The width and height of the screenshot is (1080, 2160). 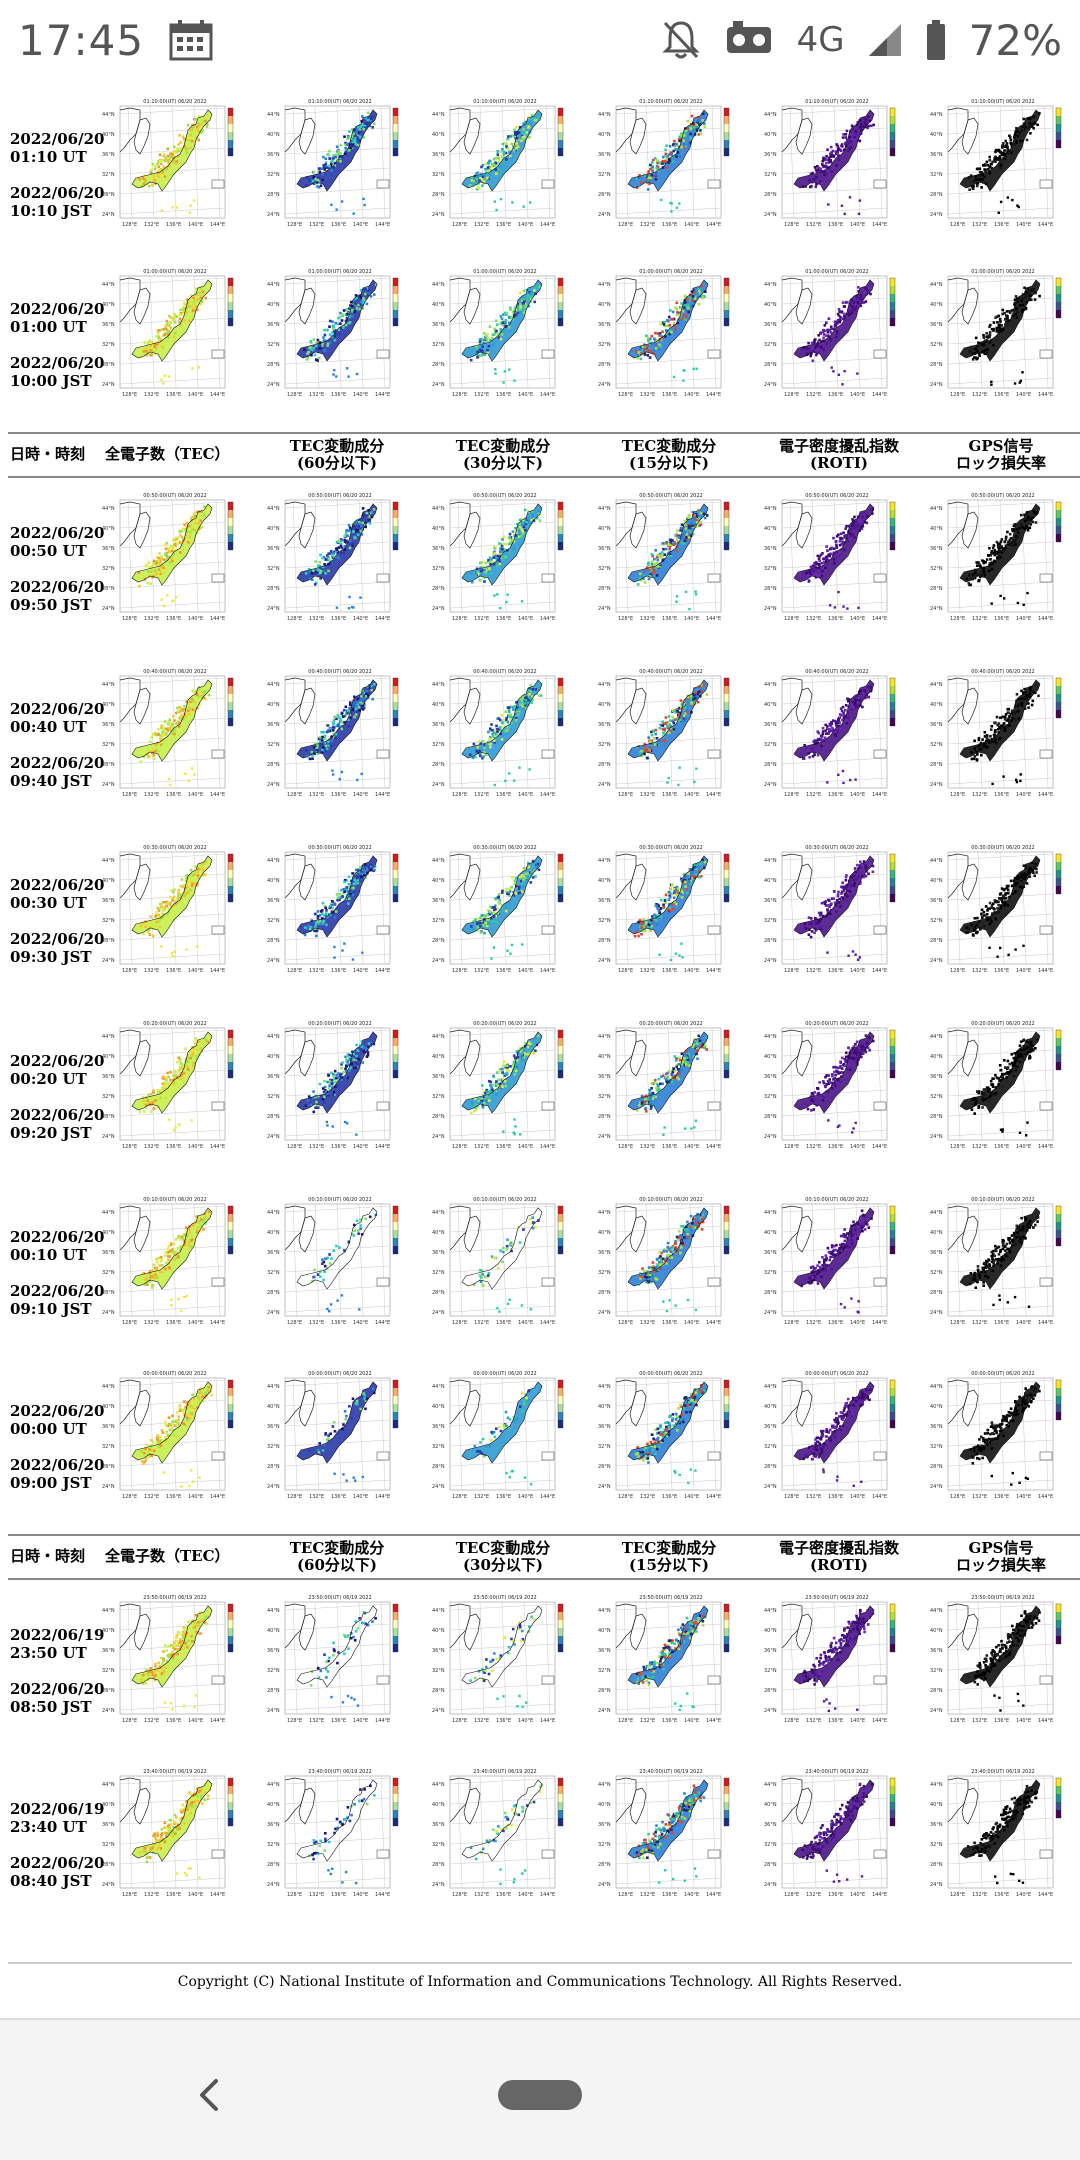 I want to click on status-bar: 17:45, so click(x=540, y=40).